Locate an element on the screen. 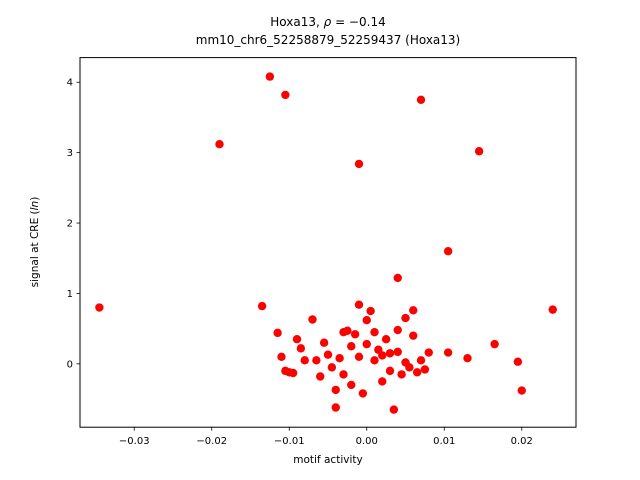  y-tick-label: 1 is located at coordinates (70, 294).